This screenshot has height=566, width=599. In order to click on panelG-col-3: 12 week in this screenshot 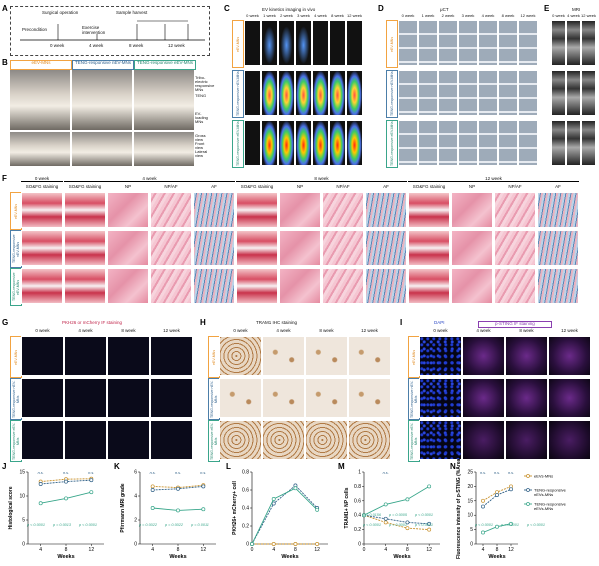, I will do `click(171, 330)`.